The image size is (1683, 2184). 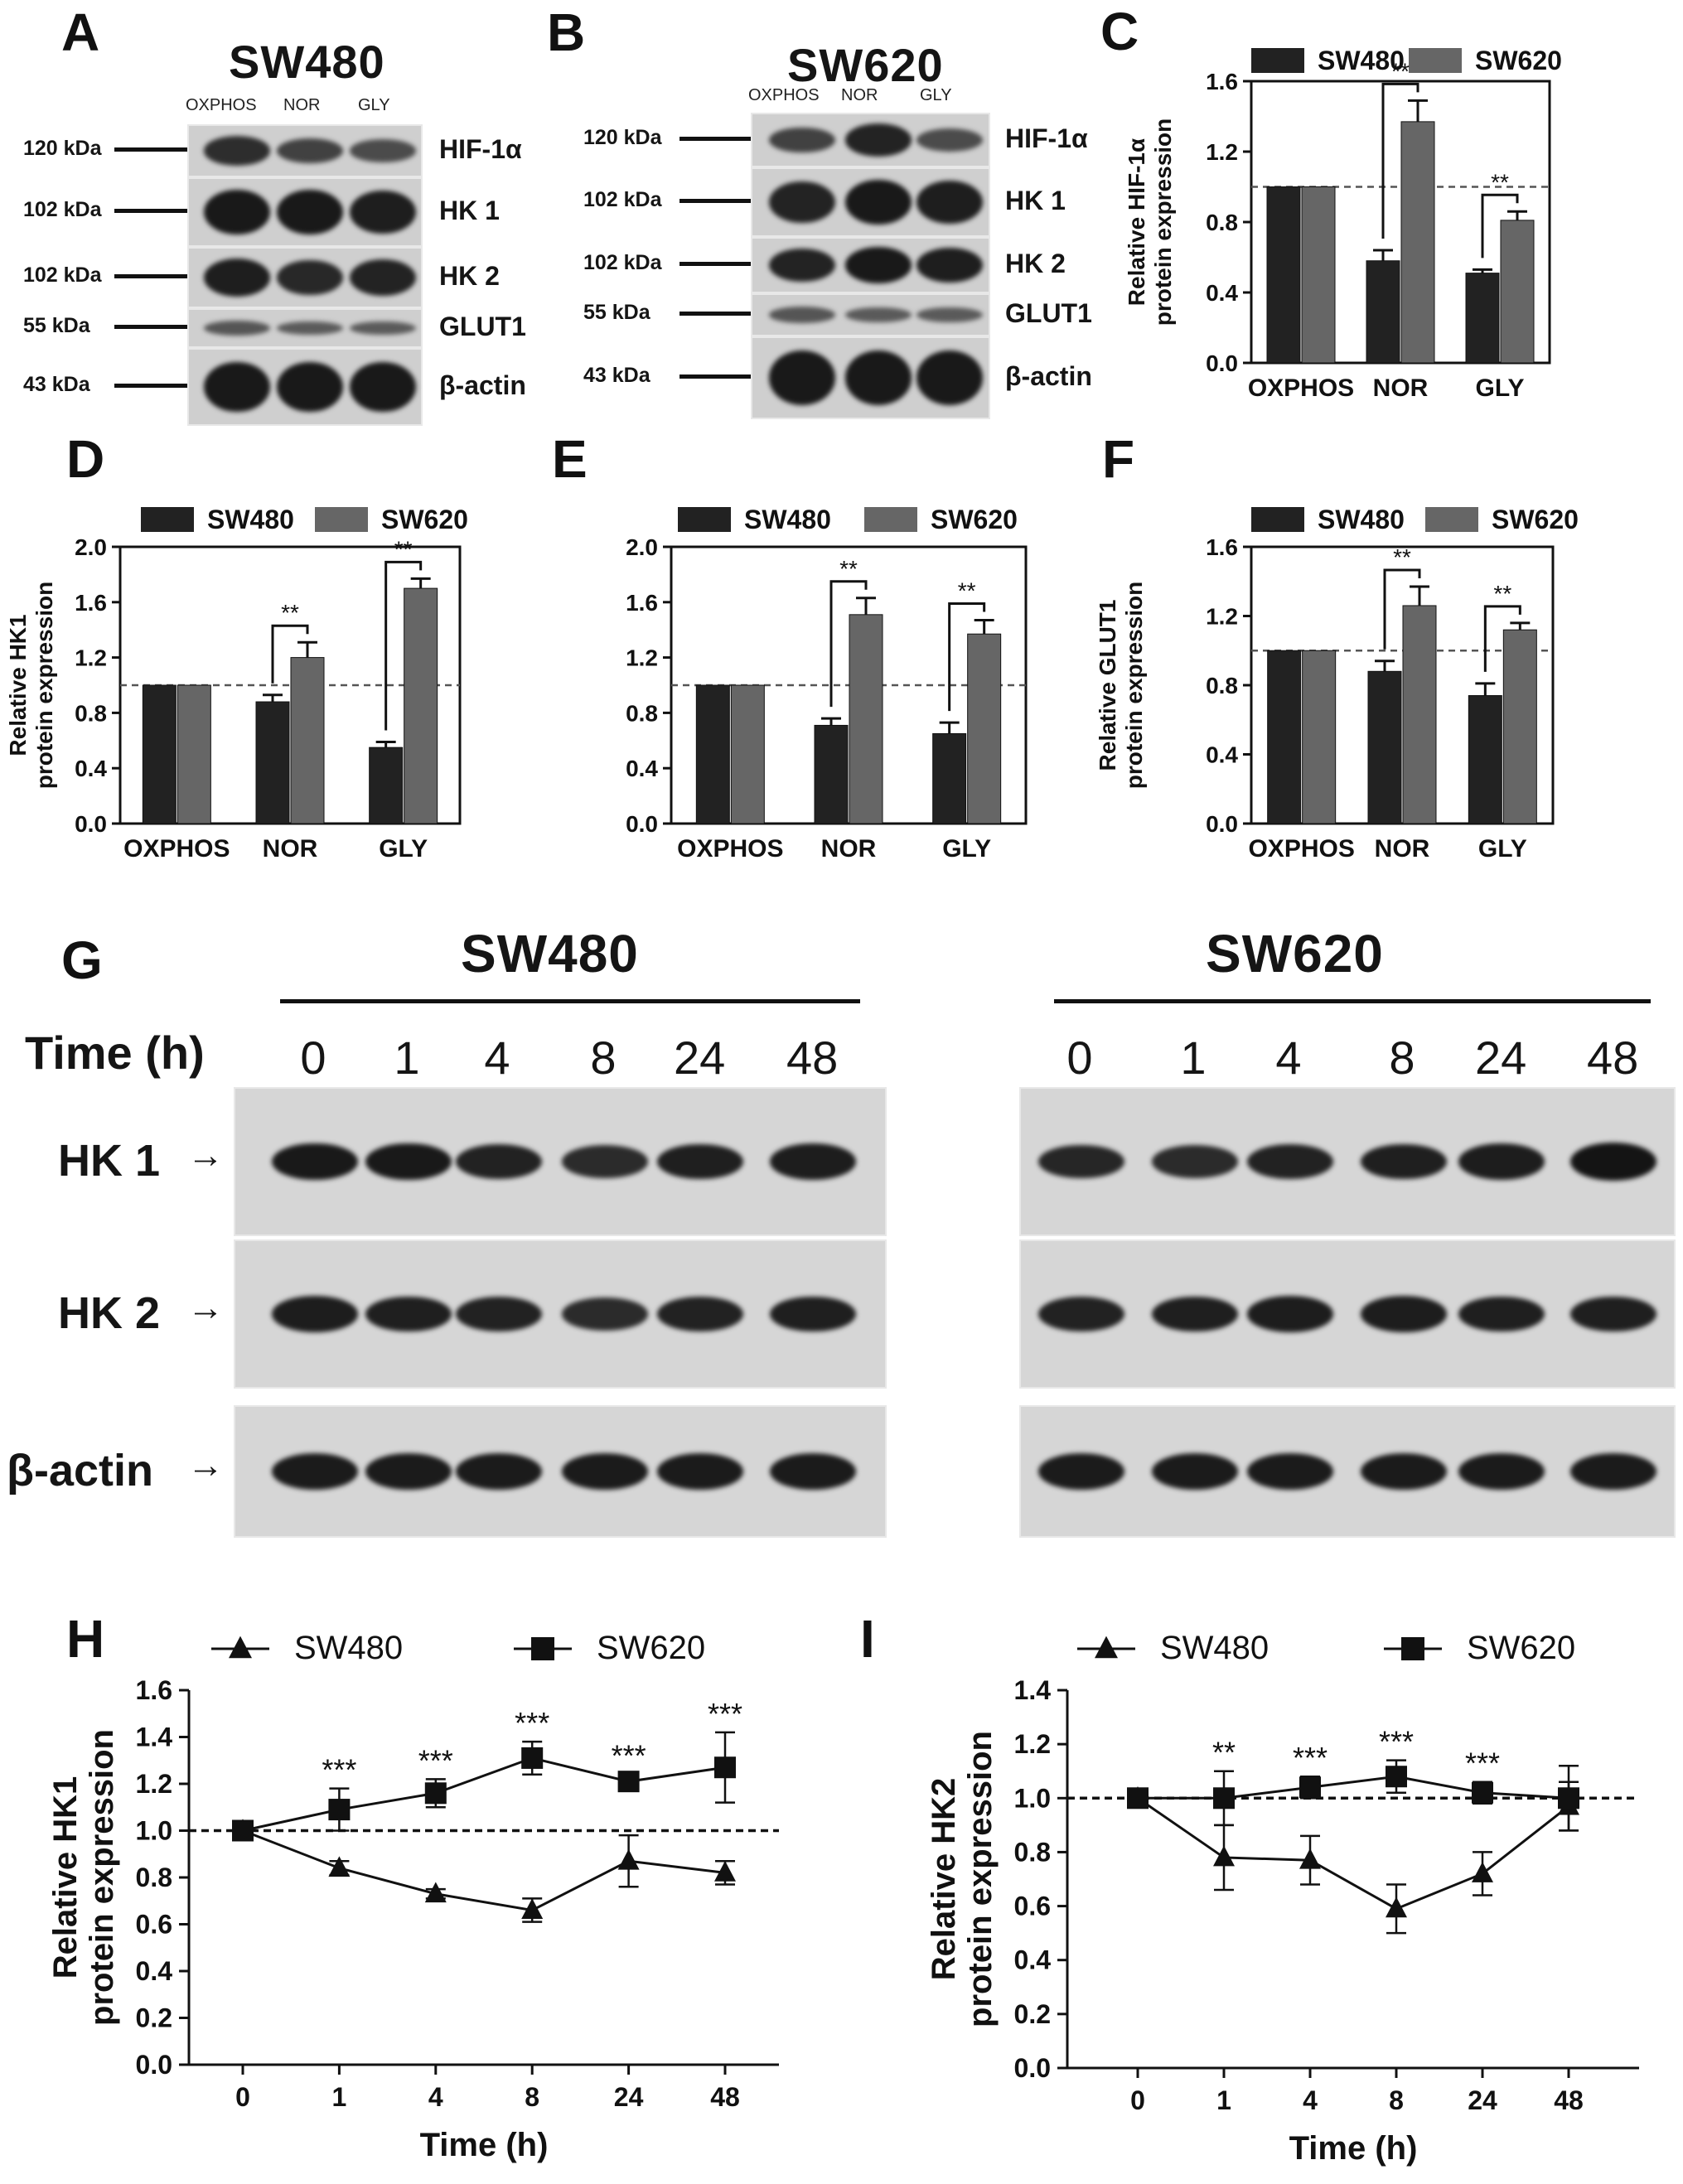 What do you see at coordinates (566, 32) in the screenshot?
I see `panel-letter-b: B` at bounding box center [566, 32].